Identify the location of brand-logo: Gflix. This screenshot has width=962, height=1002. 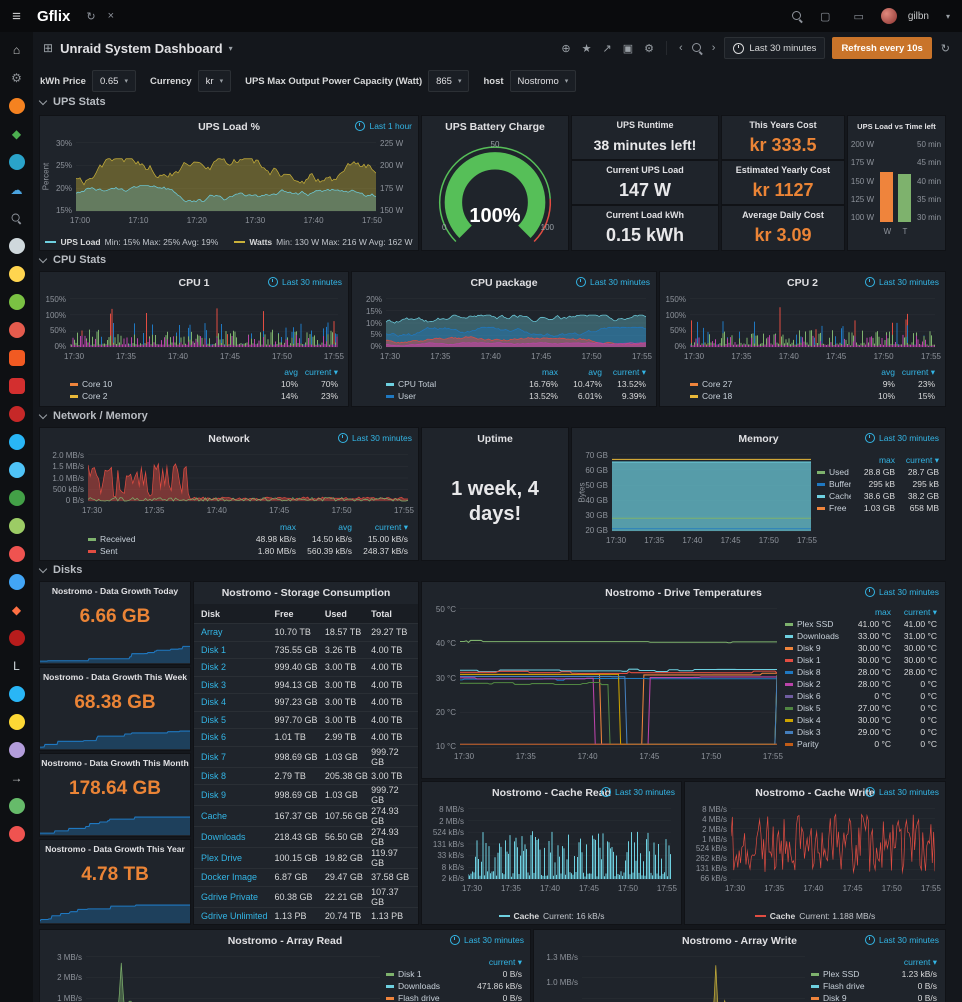
(54, 16).